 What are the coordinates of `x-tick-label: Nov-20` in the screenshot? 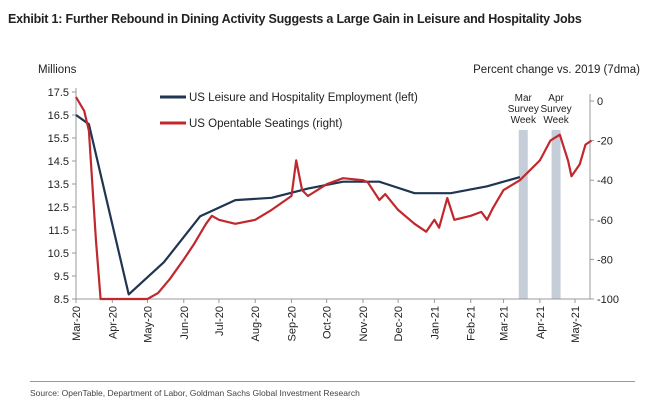 It's located at (364, 323).